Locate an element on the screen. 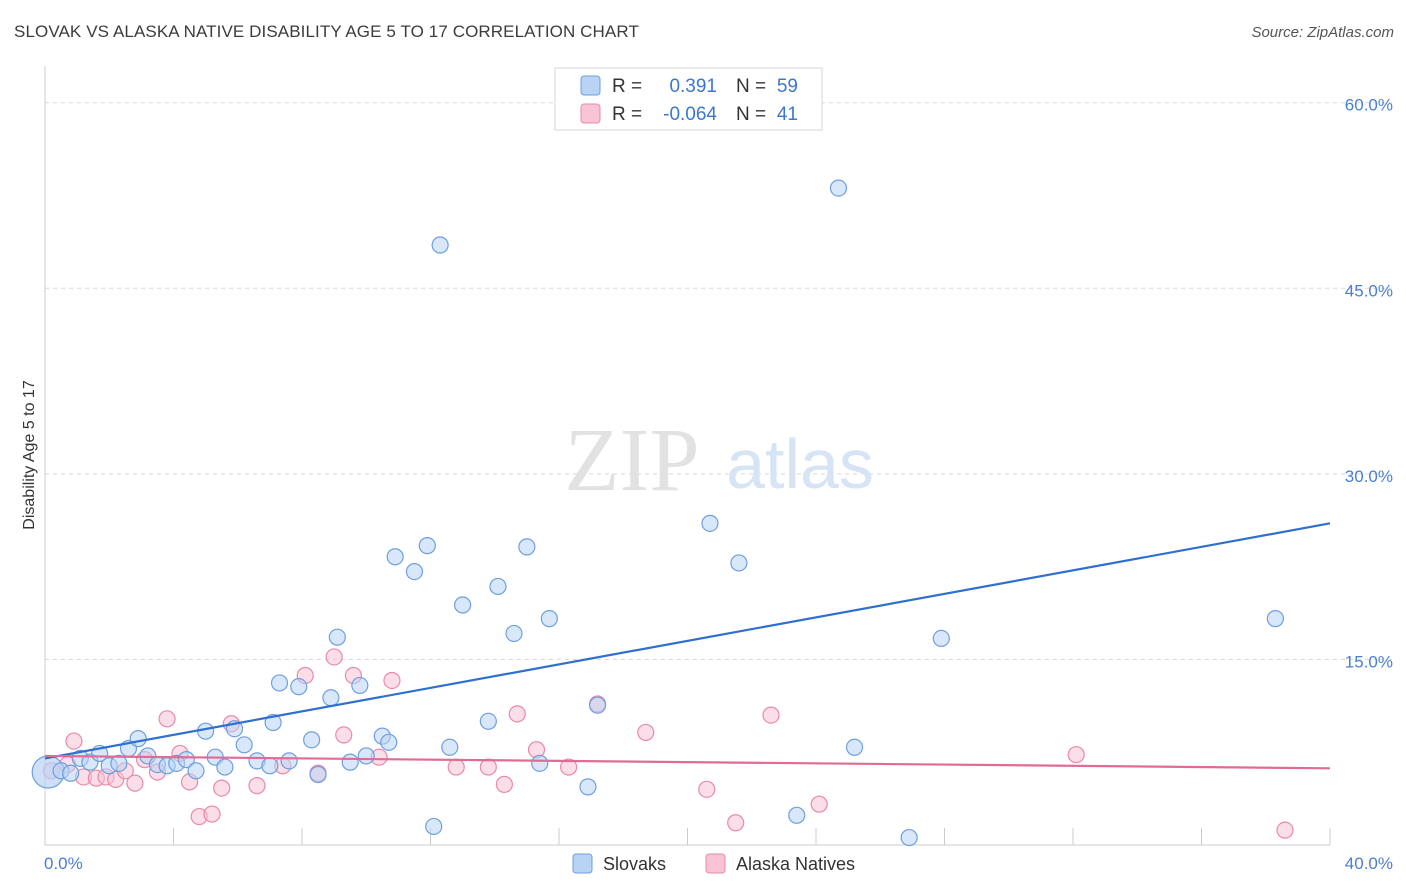 Image resolution: width=1406 pixels, height=892 pixels. series-legend: Slovaks Alaska Natives is located at coordinates (713, 863).